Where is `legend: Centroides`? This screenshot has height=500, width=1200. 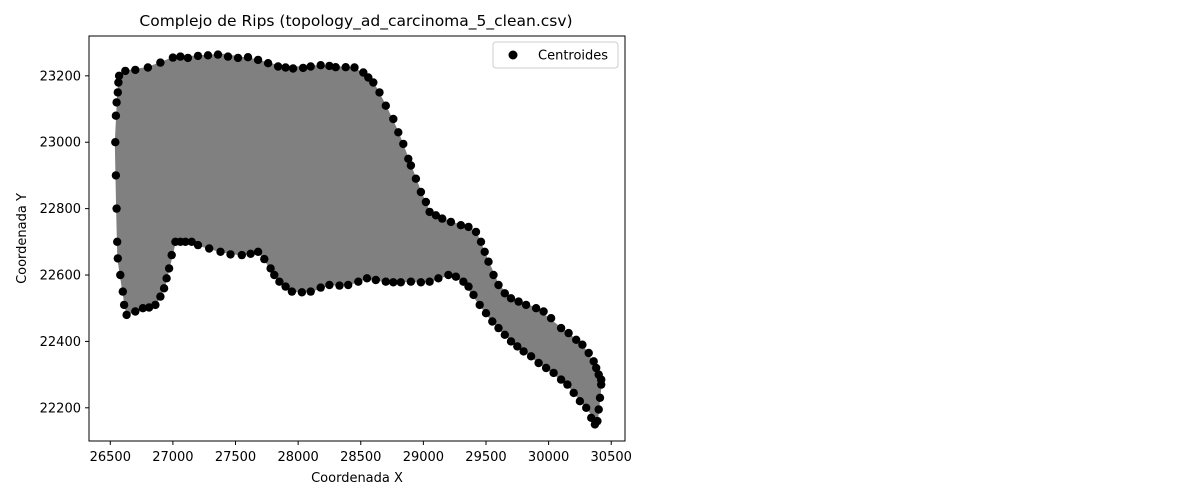 legend: Centroides is located at coordinates (555, 55).